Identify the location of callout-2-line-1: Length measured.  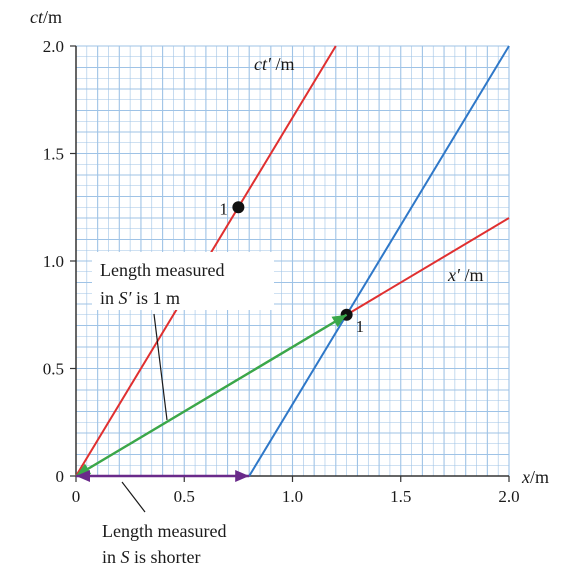
(164, 531).